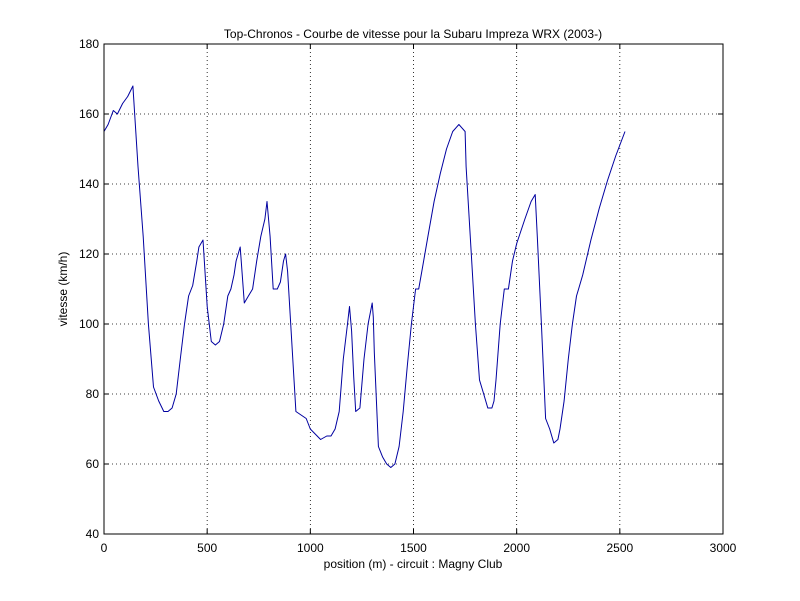 Image resolution: width=800 pixels, height=601 pixels. What do you see at coordinates (723, 548) in the screenshot?
I see `x-tick-label: 3000` at bounding box center [723, 548].